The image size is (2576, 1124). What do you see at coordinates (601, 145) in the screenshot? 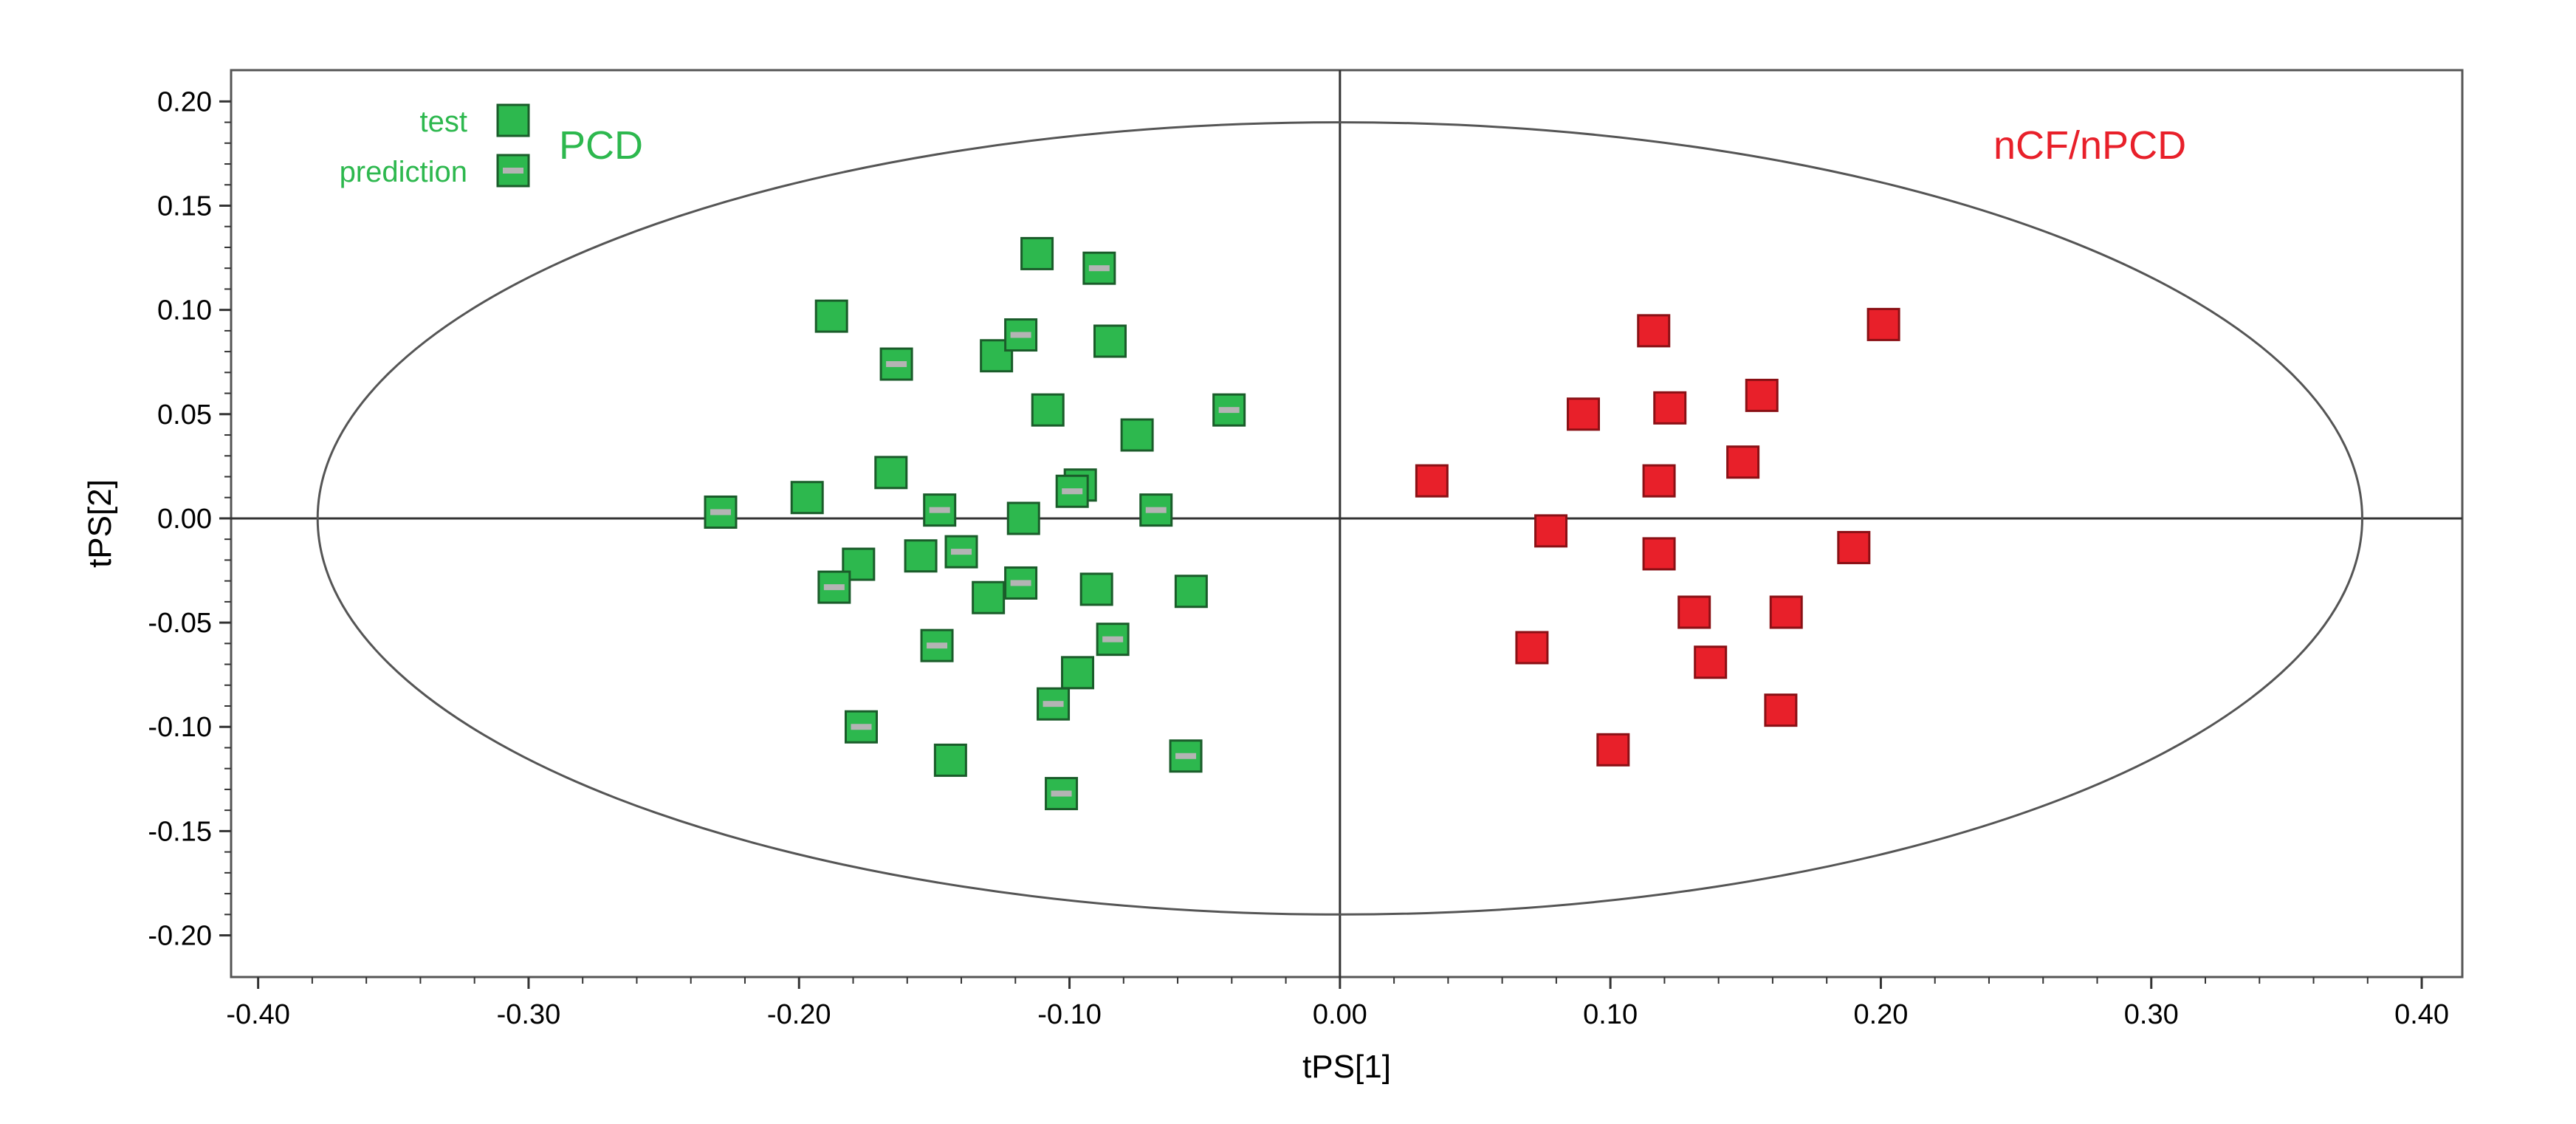
I see `legend-group-pcd: PCD` at bounding box center [601, 145].